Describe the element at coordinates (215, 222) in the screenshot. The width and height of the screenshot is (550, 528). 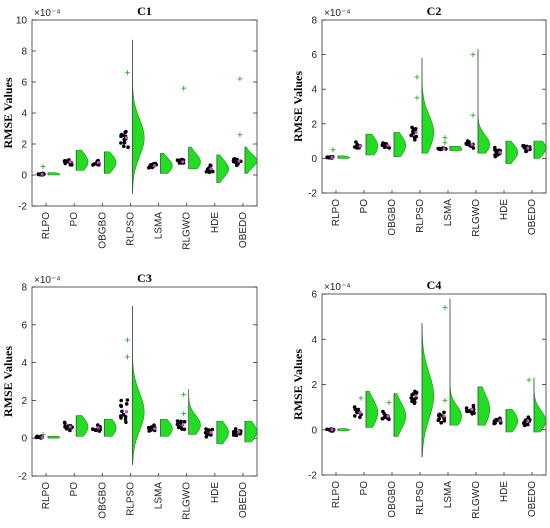
I see `x-tick-label: HDE` at that location.